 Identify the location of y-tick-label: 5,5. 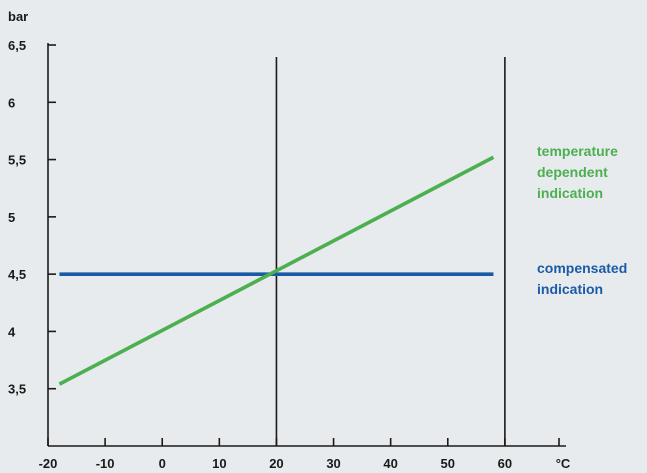
(17, 160).